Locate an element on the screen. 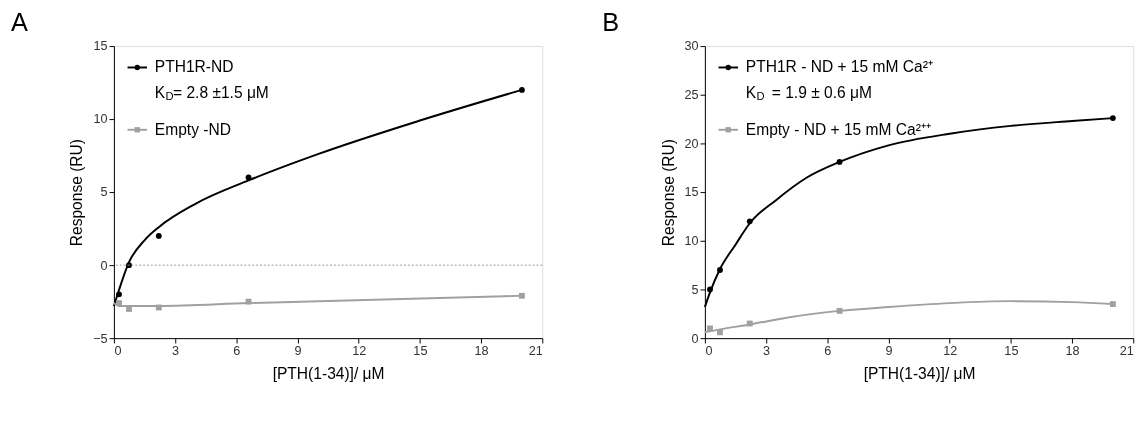 Image resolution: width=1144 pixels, height=430 pixels. legend-label: Empty - ND + 15 mM Ca²⁺⁺ is located at coordinates (838, 129).